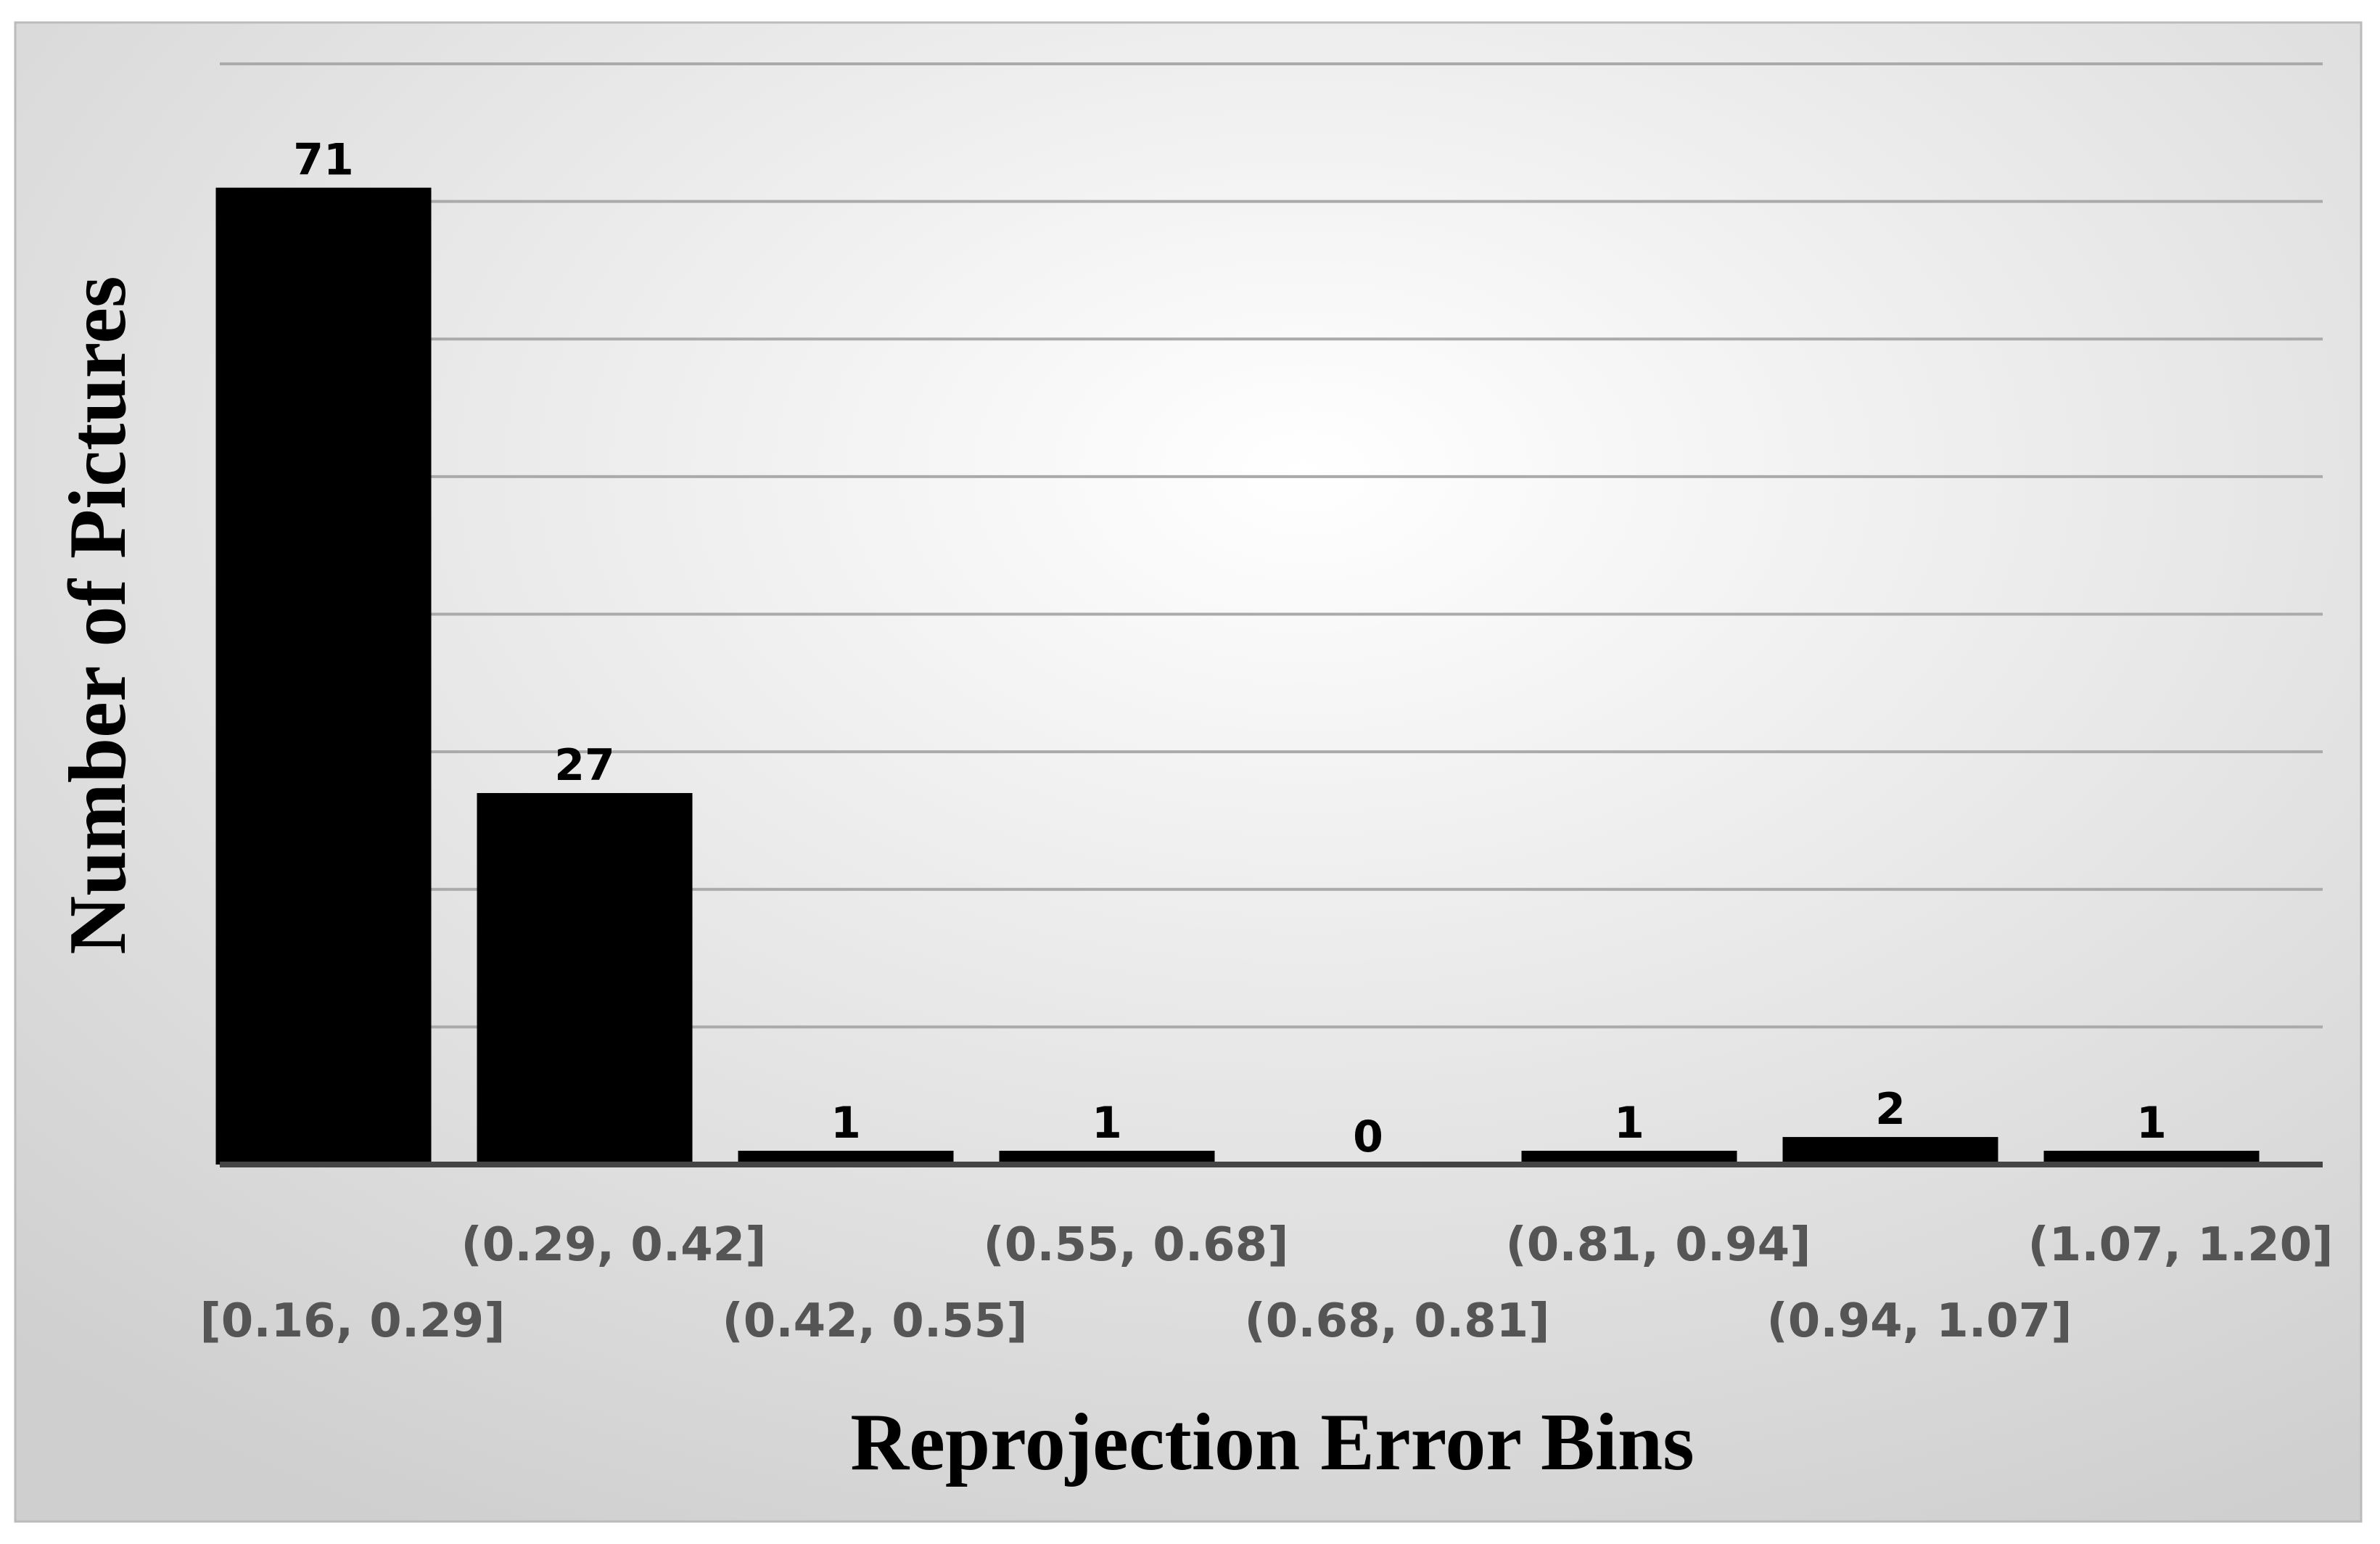 The height and width of the screenshot is (1544, 2380). What do you see at coordinates (1272, 1442) in the screenshot?
I see `x-axis-label: Reprojection Error Bins` at bounding box center [1272, 1442].